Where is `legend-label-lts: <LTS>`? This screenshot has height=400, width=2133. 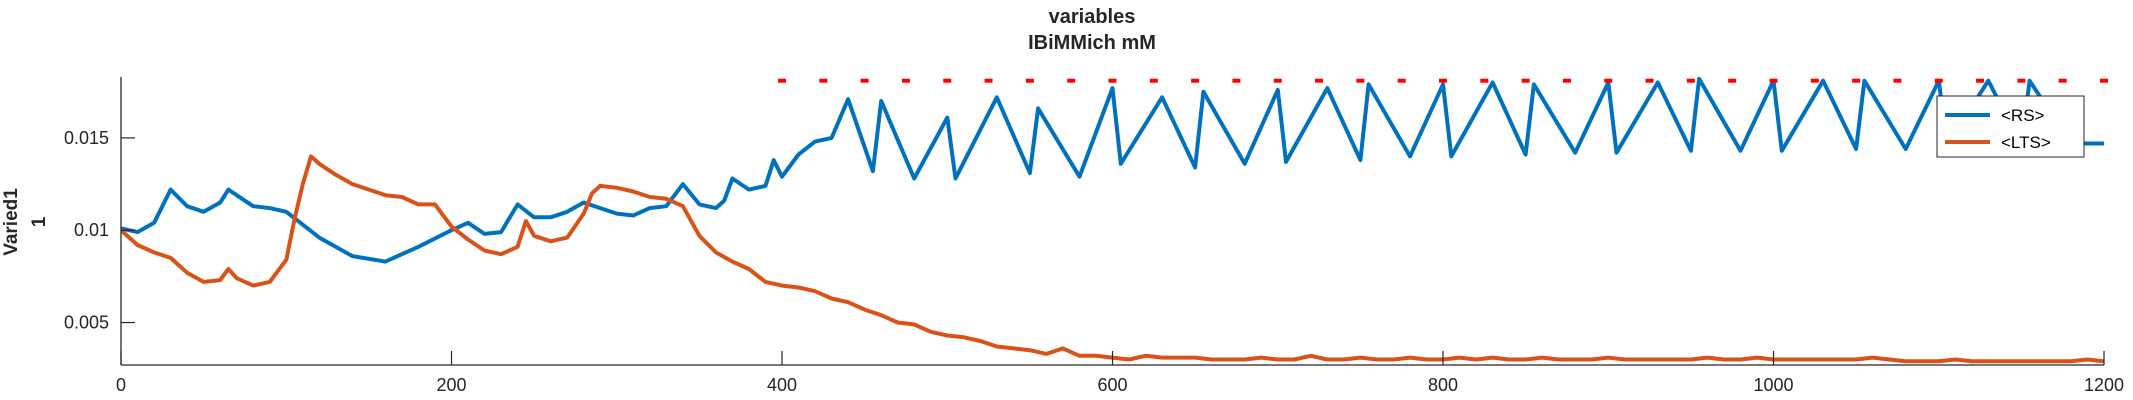
legend-label-lts: <LTS> is located at coordinates (2026, 142).